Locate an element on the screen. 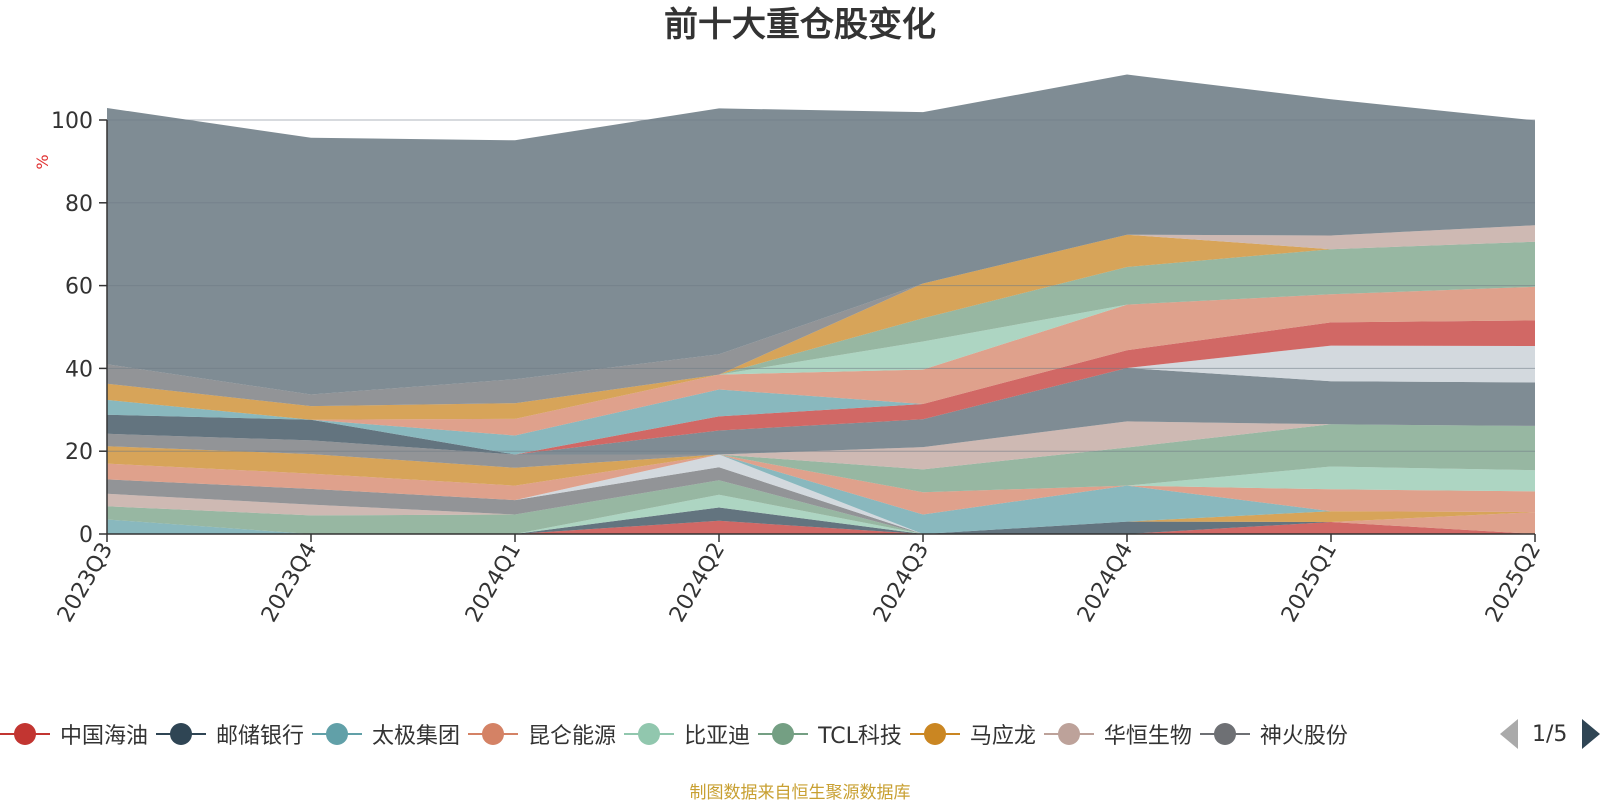 The width and height of the screenshot is (1600, 803). legend-items: 中国海油 邮储银行 太极集团 昆仑能源 比亚迪 TCL科技 马应龙 华恒生物 神火股份 is located at coordinates (741, 734).